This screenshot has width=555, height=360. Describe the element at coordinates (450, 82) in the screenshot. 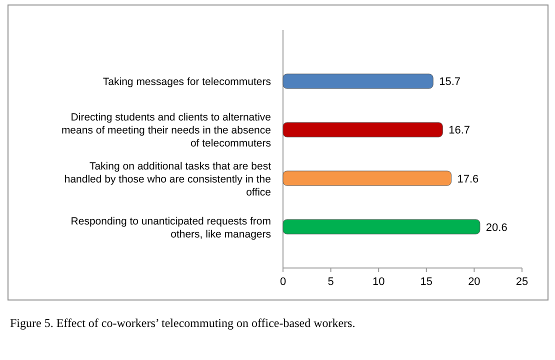

I see `data-label: 15.7` at that location.